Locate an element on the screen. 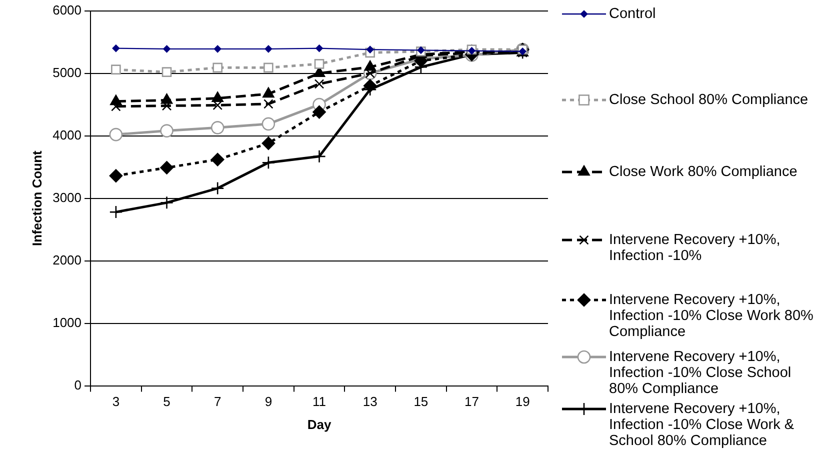 Image resolution: width=817 pixels, height=449 pixels. y-axis-title: Infection Count is located at coordinates (36, 198).